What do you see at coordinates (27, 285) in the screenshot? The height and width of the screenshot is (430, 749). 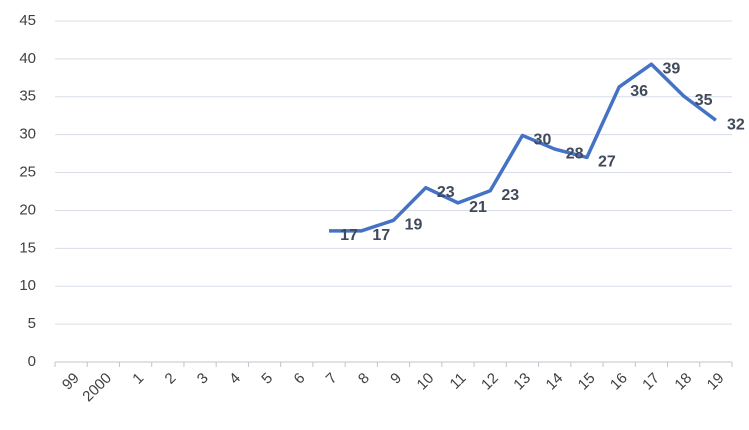 I see `y-tick-label: 10` at bounding box center [27, 285].